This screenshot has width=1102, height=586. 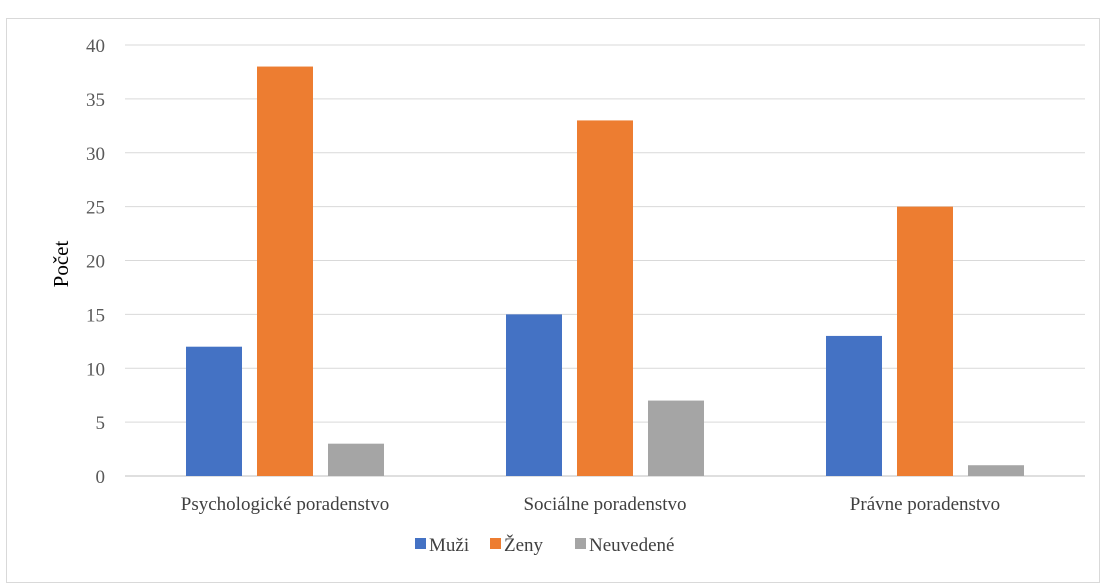 I want to click on legend: Muži Ženy Neuvedené, so click(x=544, y=545).